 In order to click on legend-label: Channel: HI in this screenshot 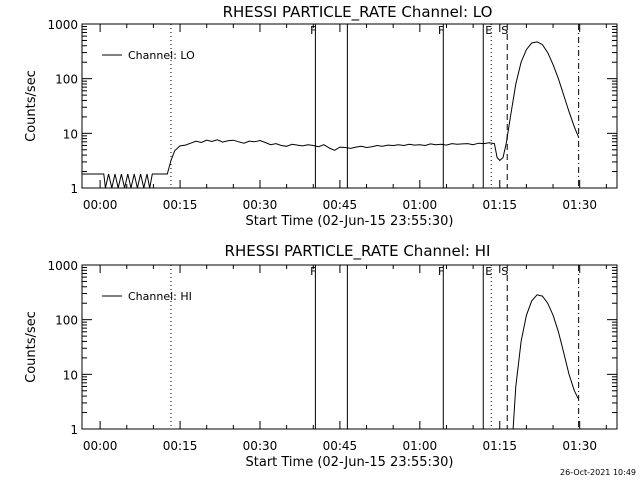, I will do `click(160, 296)`.